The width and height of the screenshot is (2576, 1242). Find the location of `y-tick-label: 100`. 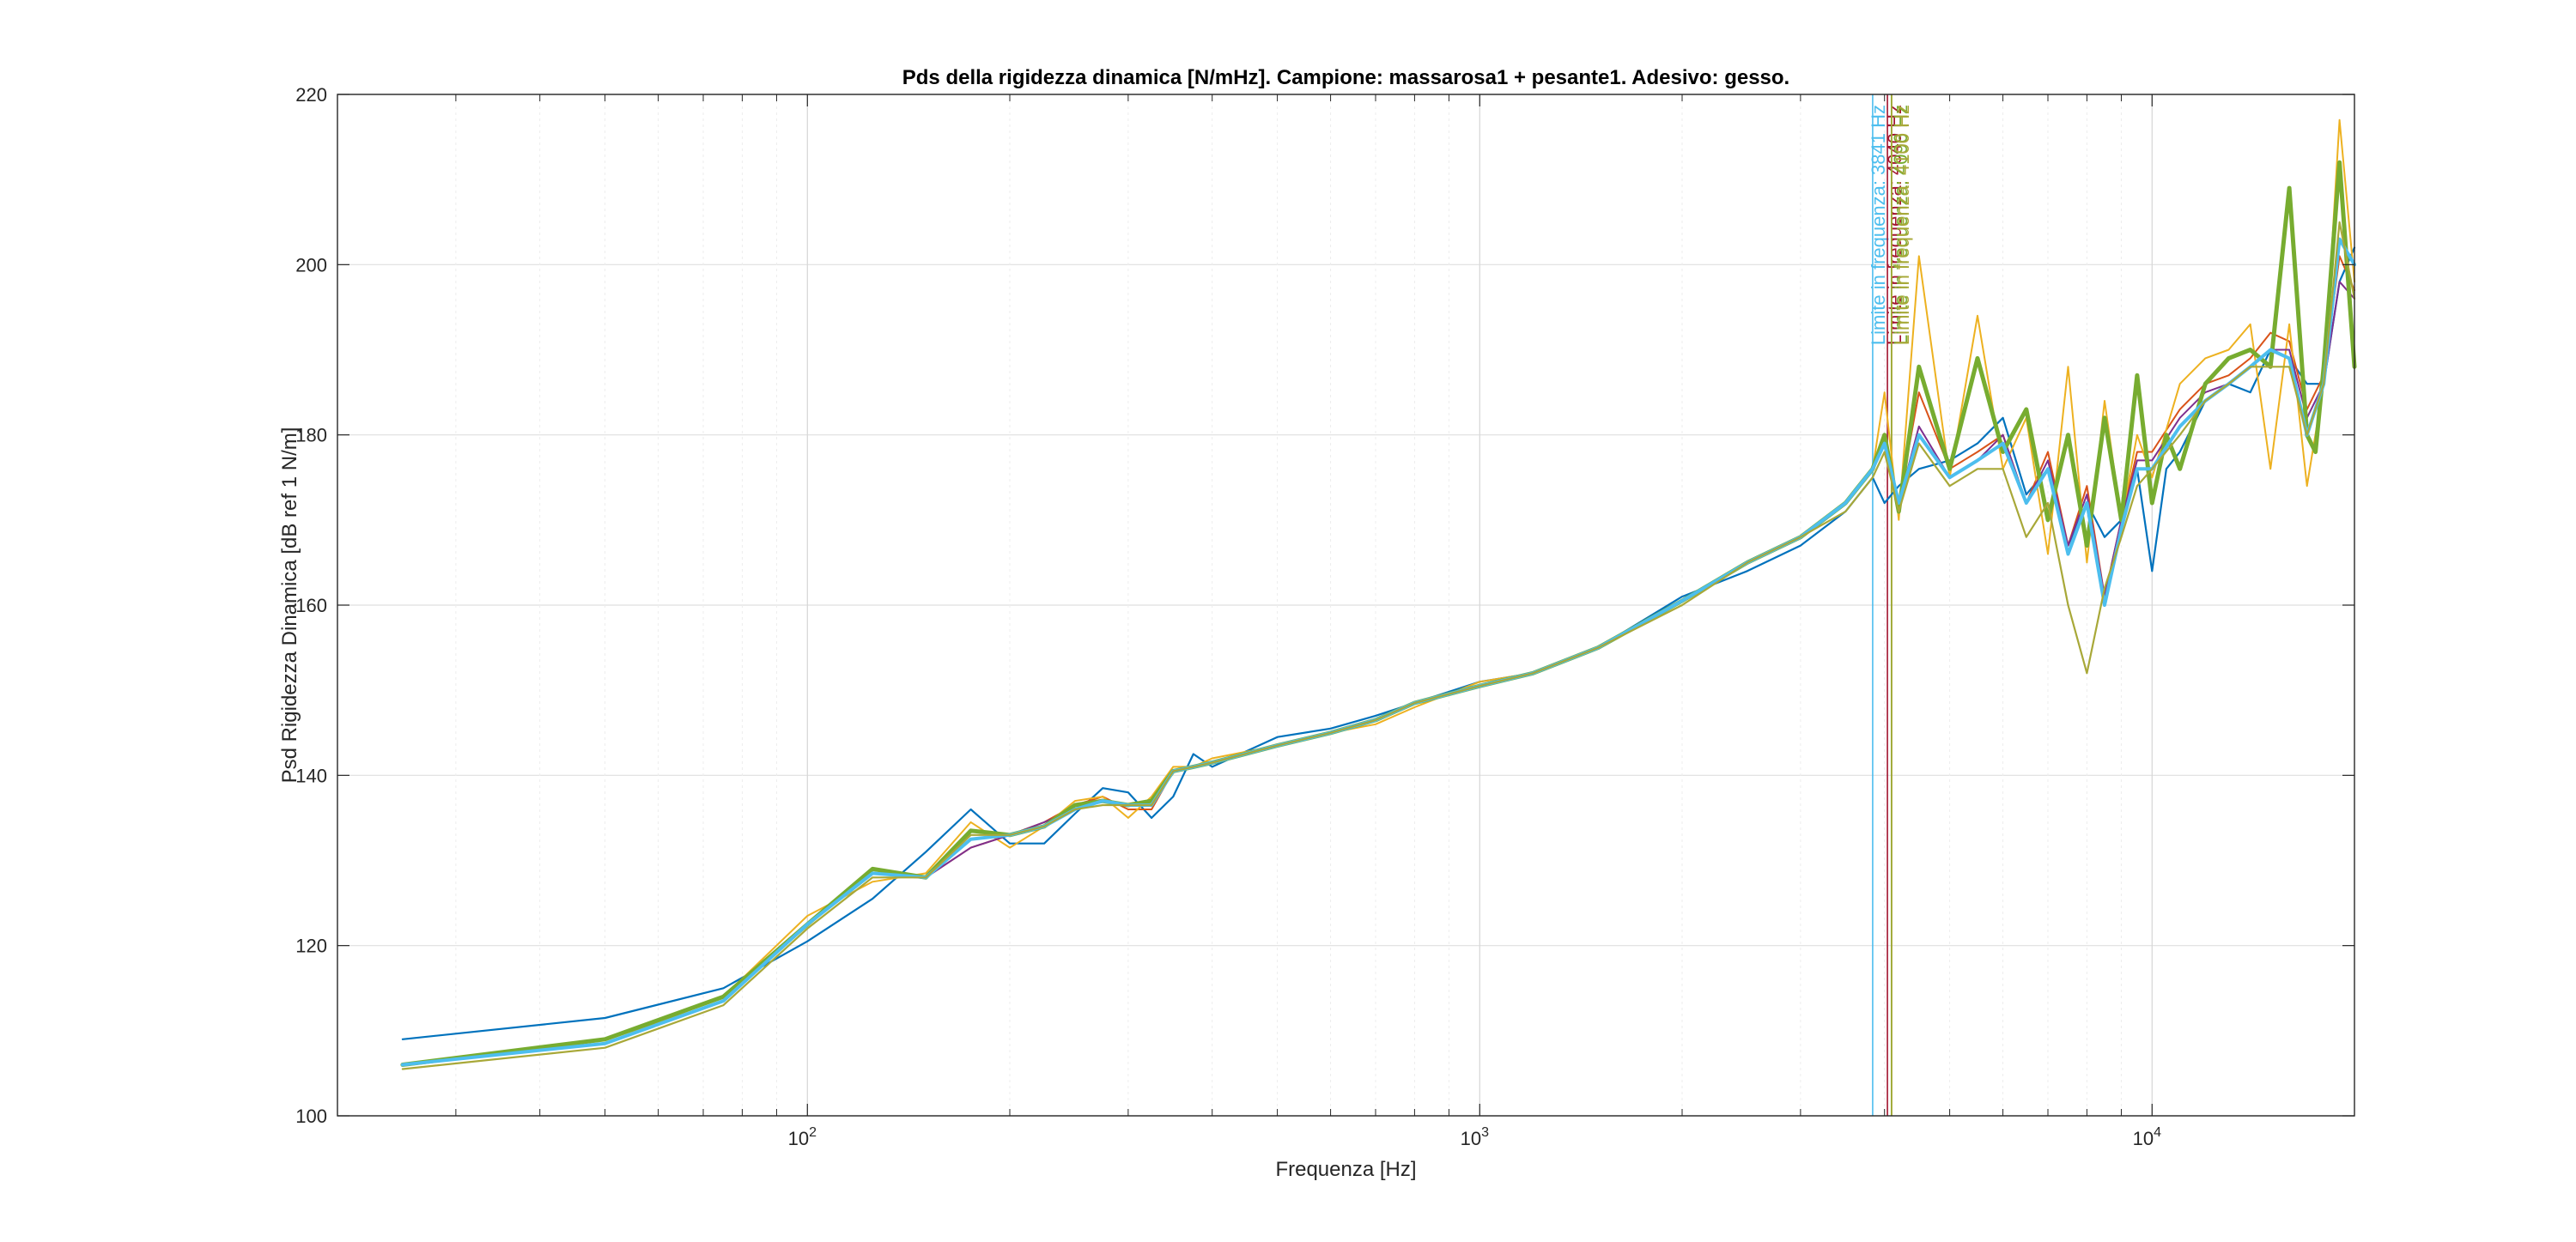

y-tick-label: 100 is located at coordinates (311, 1116).